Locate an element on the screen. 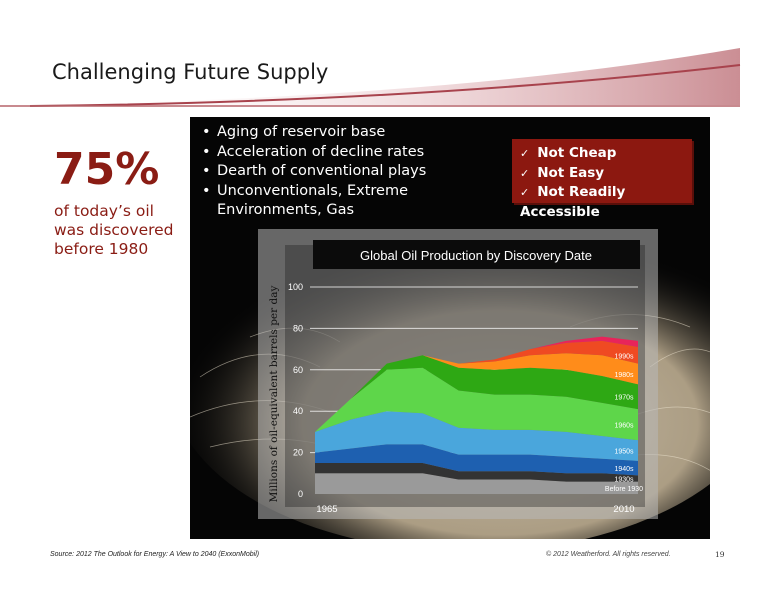 Image resolution: width=776 pixels, height=600 pixels. copyright-note: © 2012 Weatherford. All rights reserved. is located at coordinates (608, 554).